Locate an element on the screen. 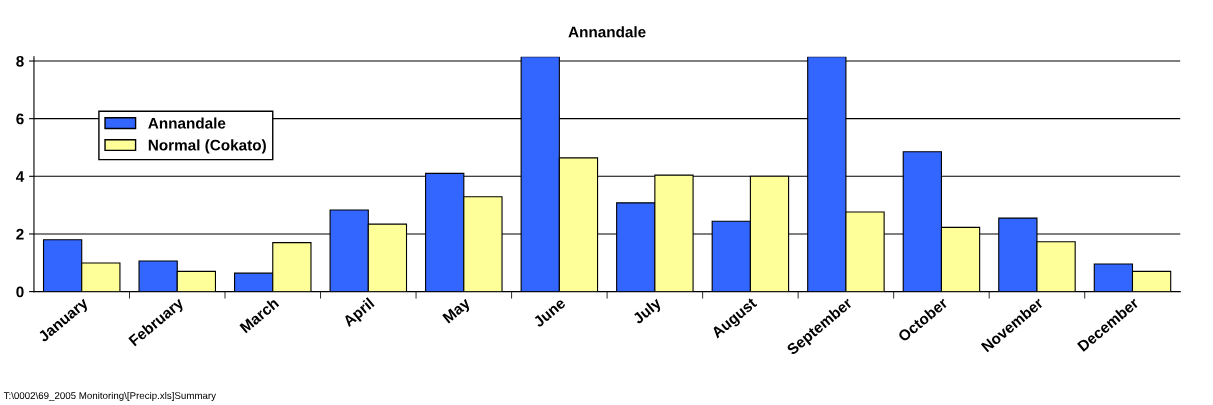 The image size is (1213, 405). text: T:\0002\69_2005 Monitoring\[Precip.xls]Summary is located at coordinates (109, 396).